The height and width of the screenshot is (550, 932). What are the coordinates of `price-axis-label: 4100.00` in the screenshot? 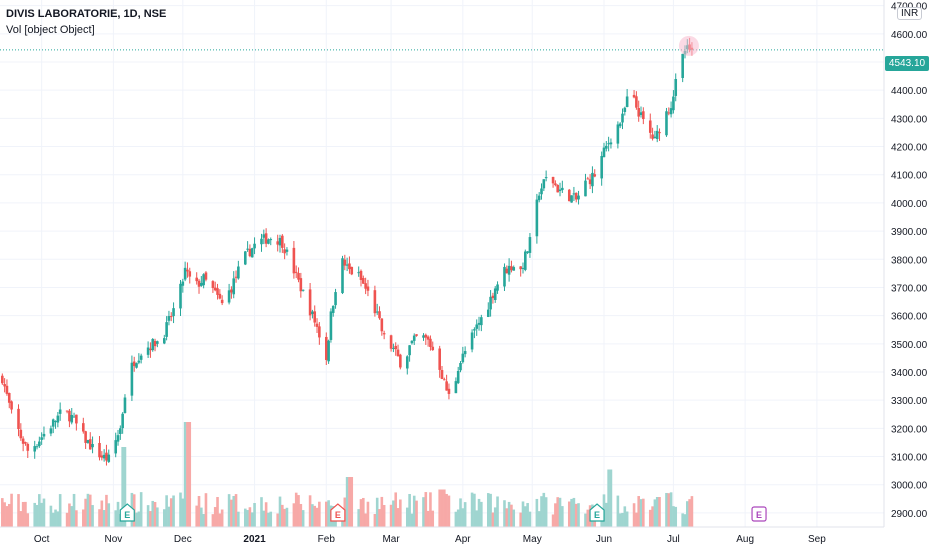 It's located at (909, 176).